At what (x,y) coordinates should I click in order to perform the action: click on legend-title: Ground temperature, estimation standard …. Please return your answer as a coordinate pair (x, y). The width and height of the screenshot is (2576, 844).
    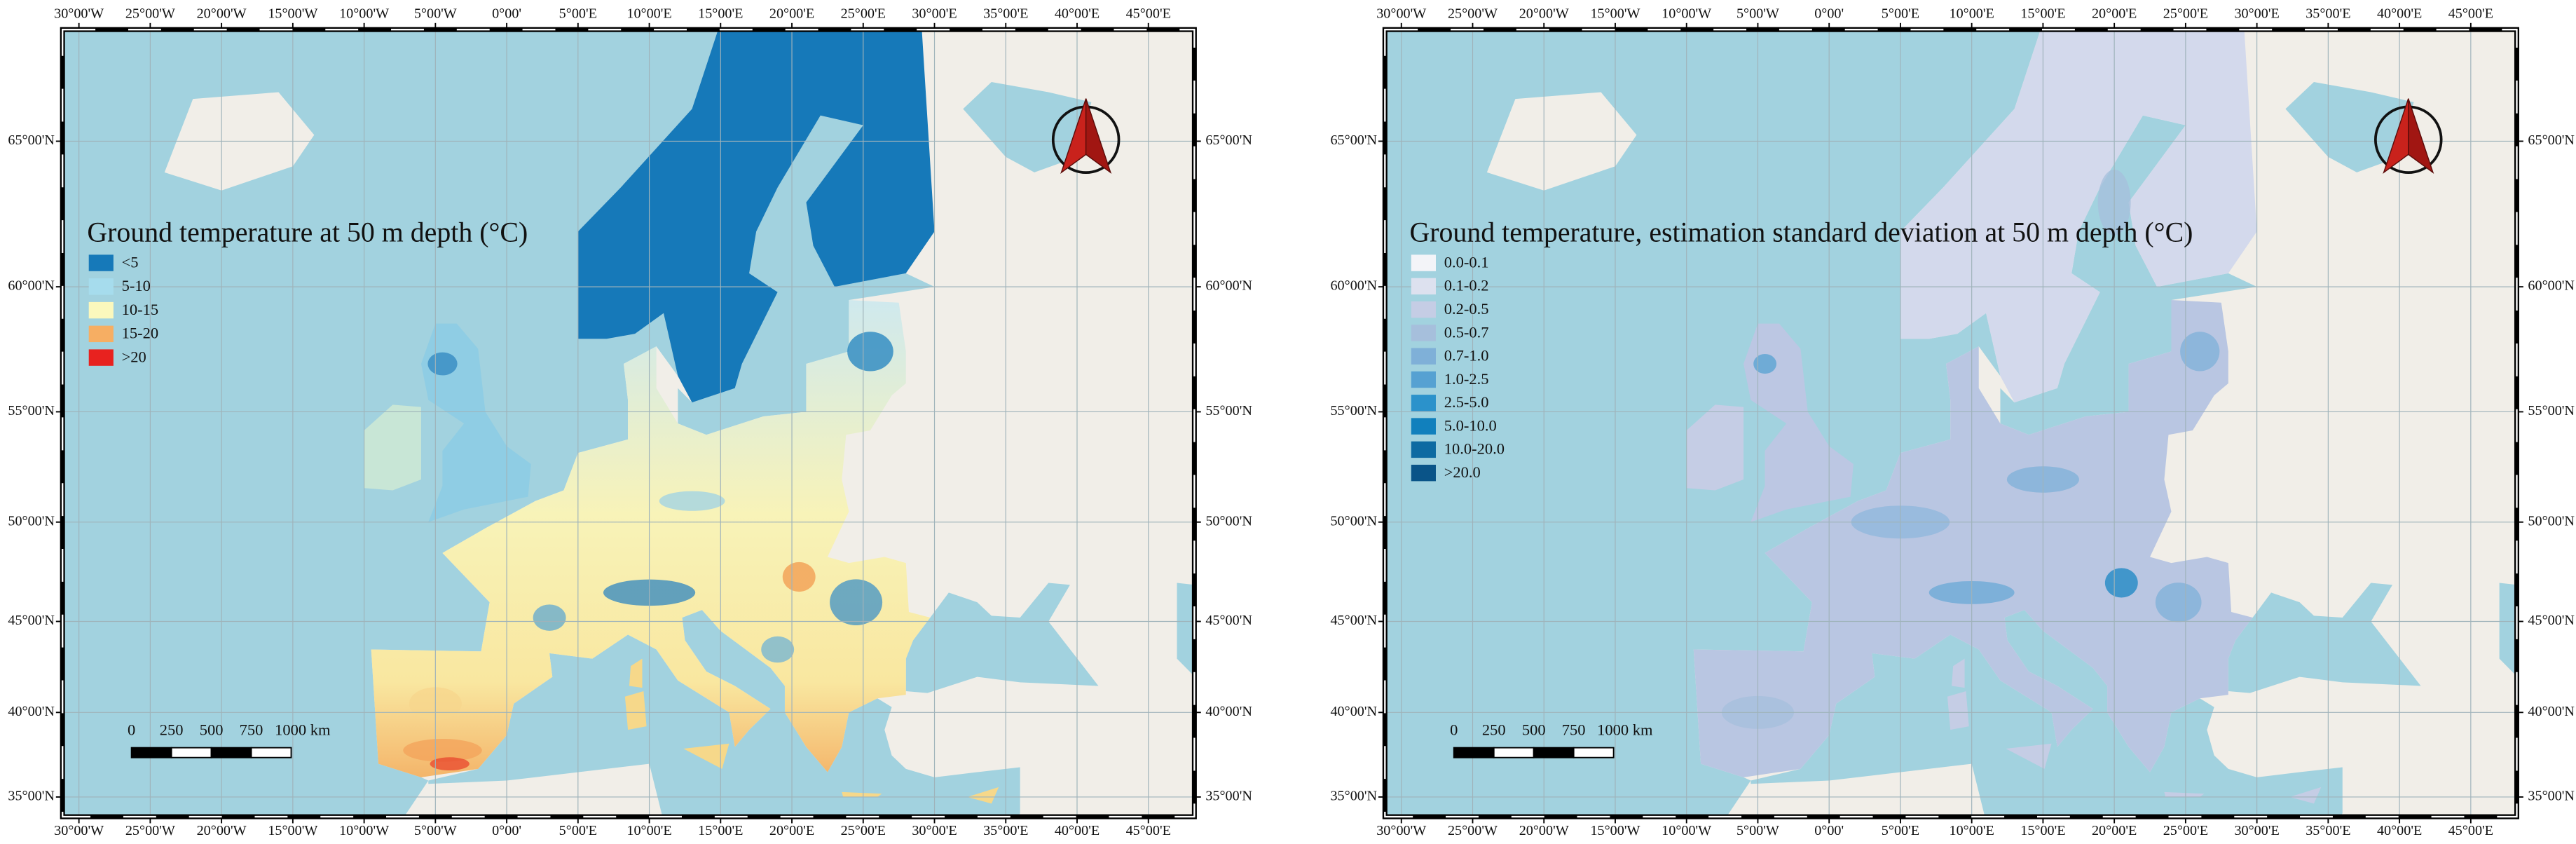
    Looking at the image, I should click on (1801, 231).